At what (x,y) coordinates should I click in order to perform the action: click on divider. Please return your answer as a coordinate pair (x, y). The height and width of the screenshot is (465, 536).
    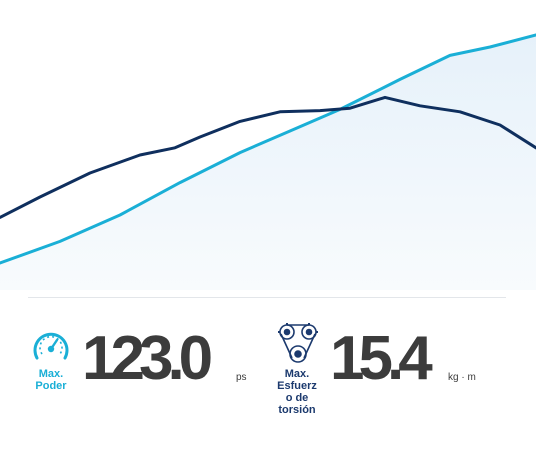
    Looking at the image, I should click on (267, 297).